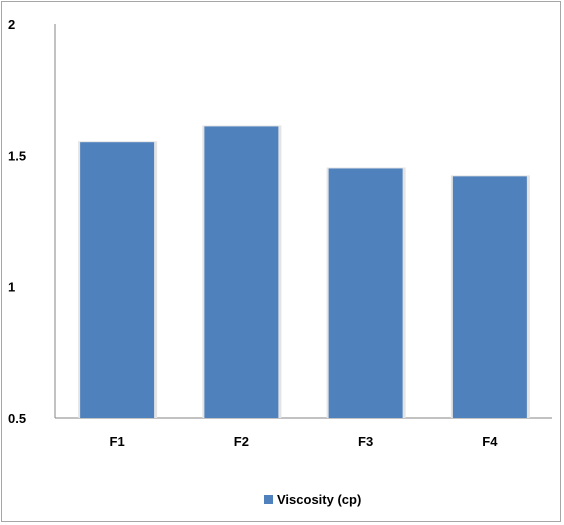 This screenshot has height=525, width=564. What do you see at coordinates (268, 499) in the screenshot?
I see `legend-swatch` at bounding box center [268, 499].